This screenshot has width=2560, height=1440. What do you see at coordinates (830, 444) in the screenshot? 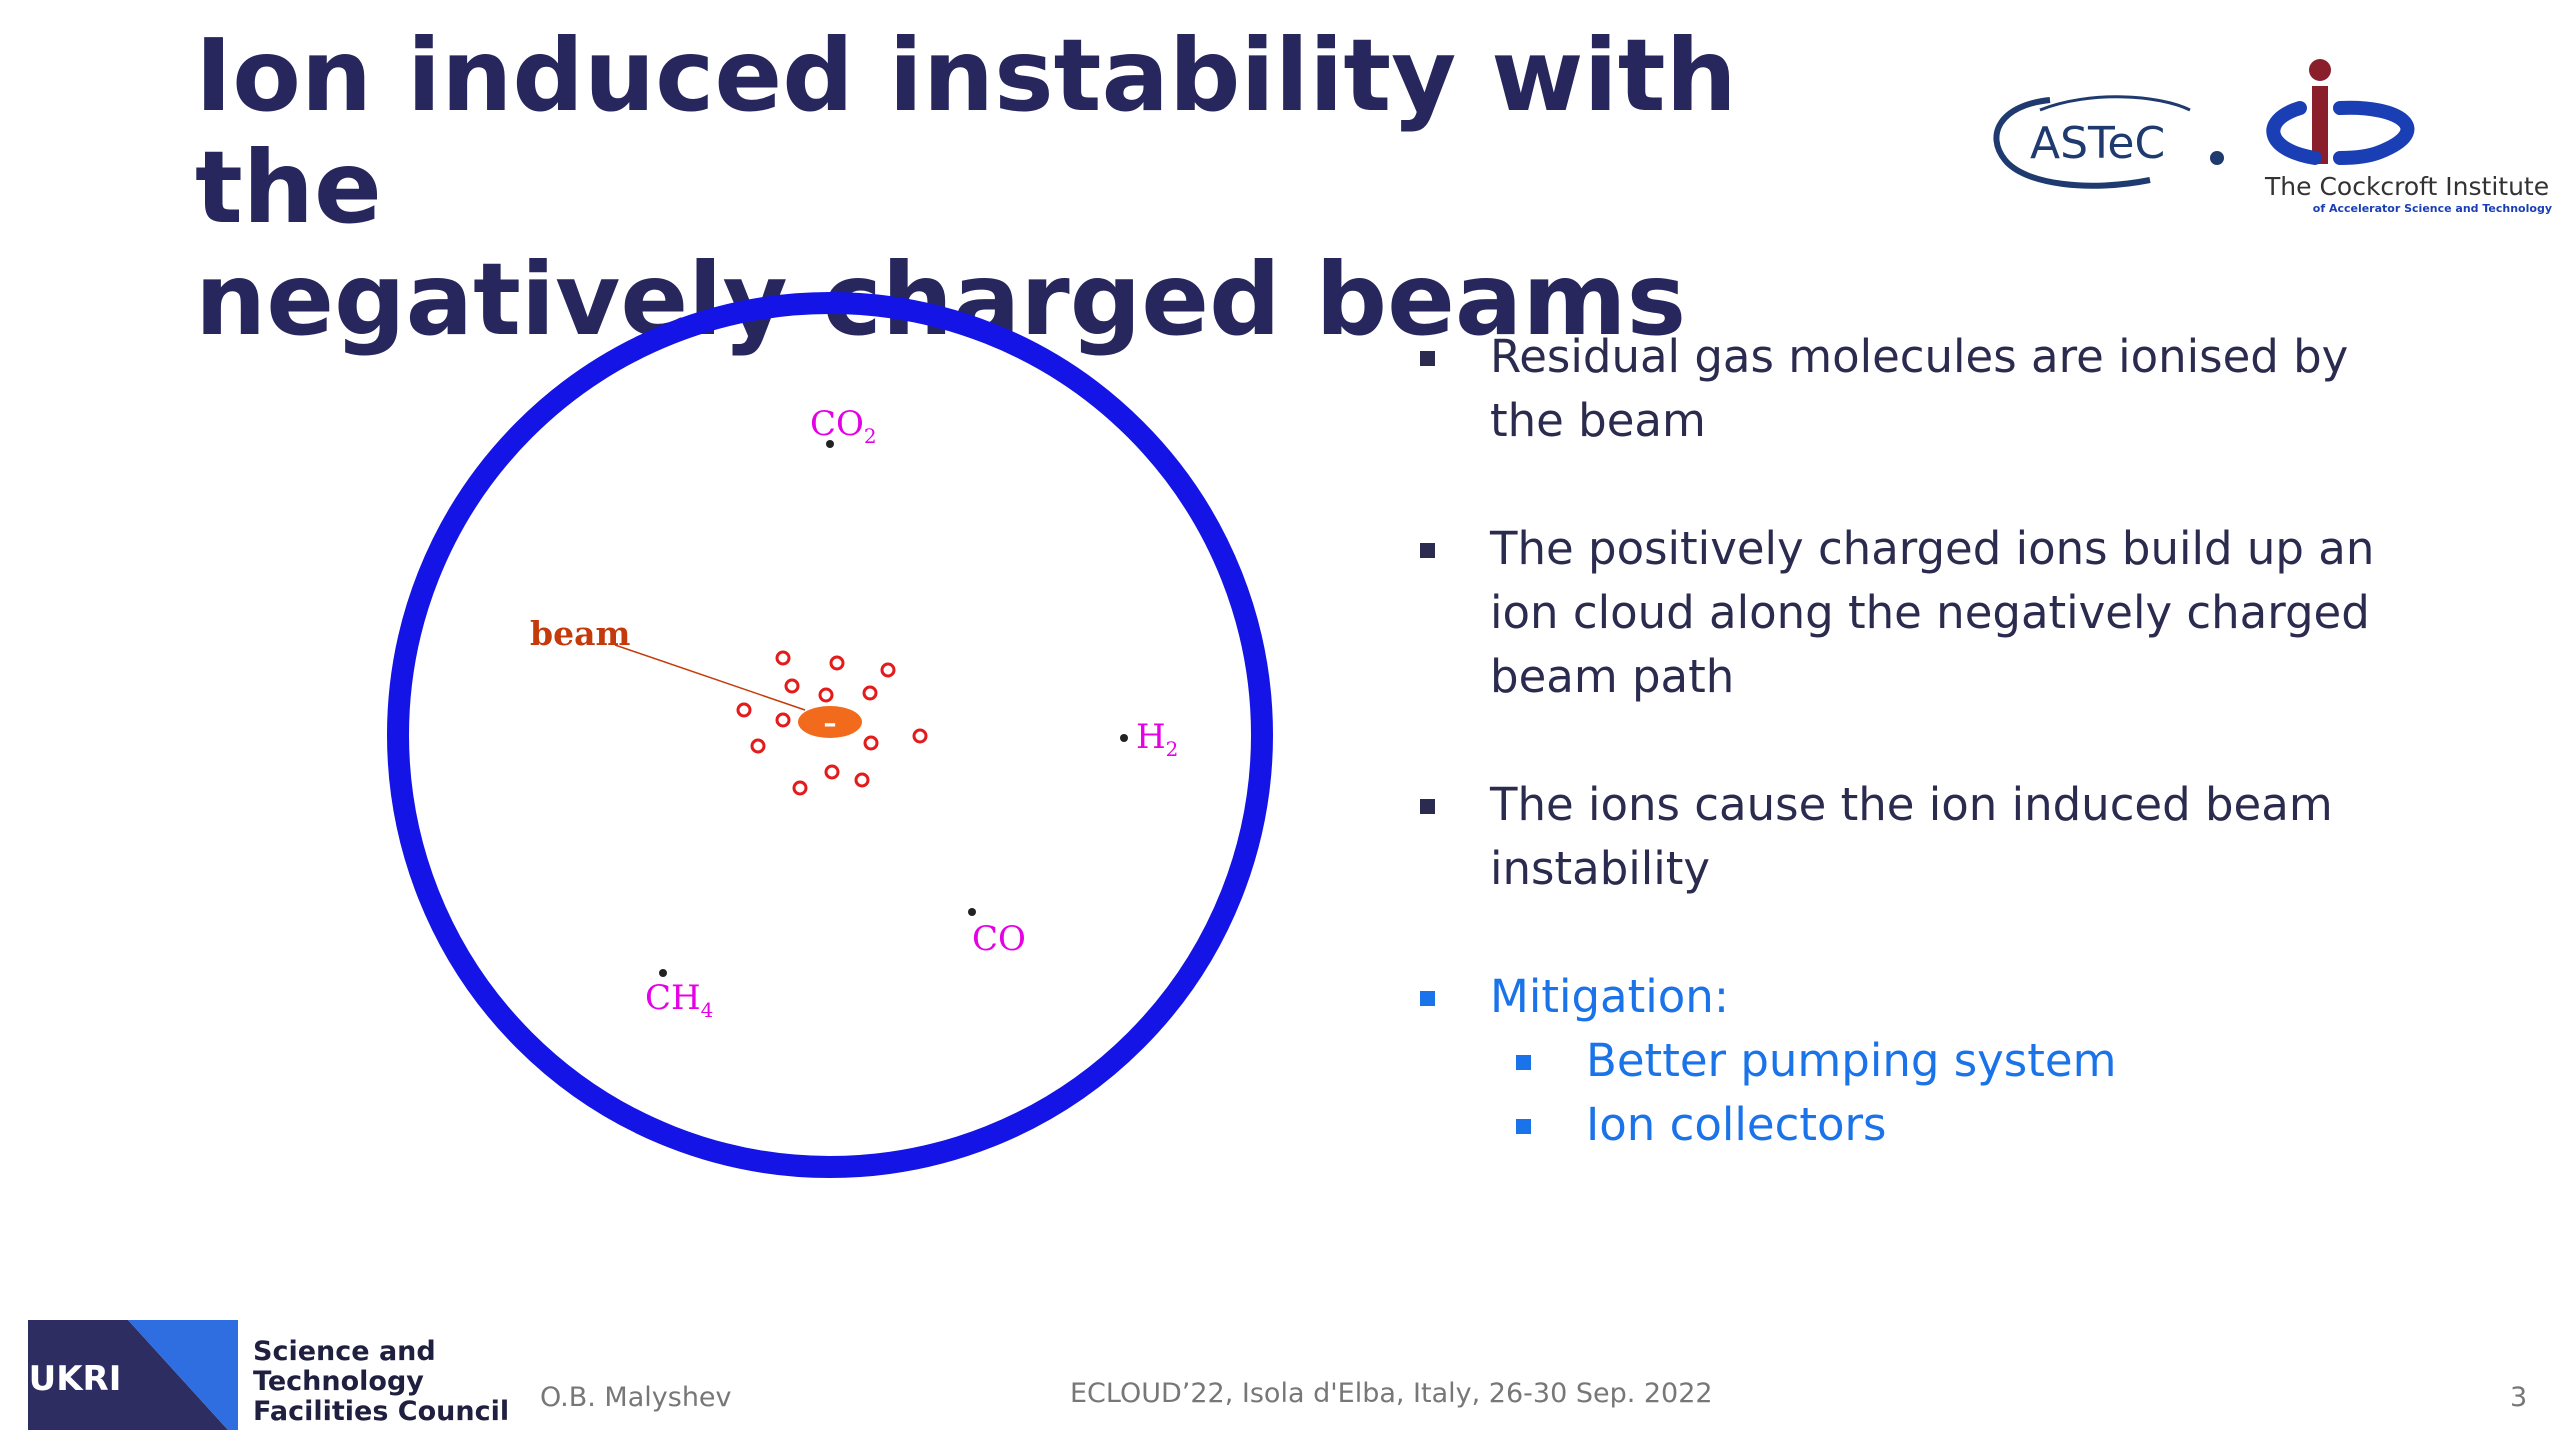
I see `co2-molecule-dot` at bounding box center [830, 444].